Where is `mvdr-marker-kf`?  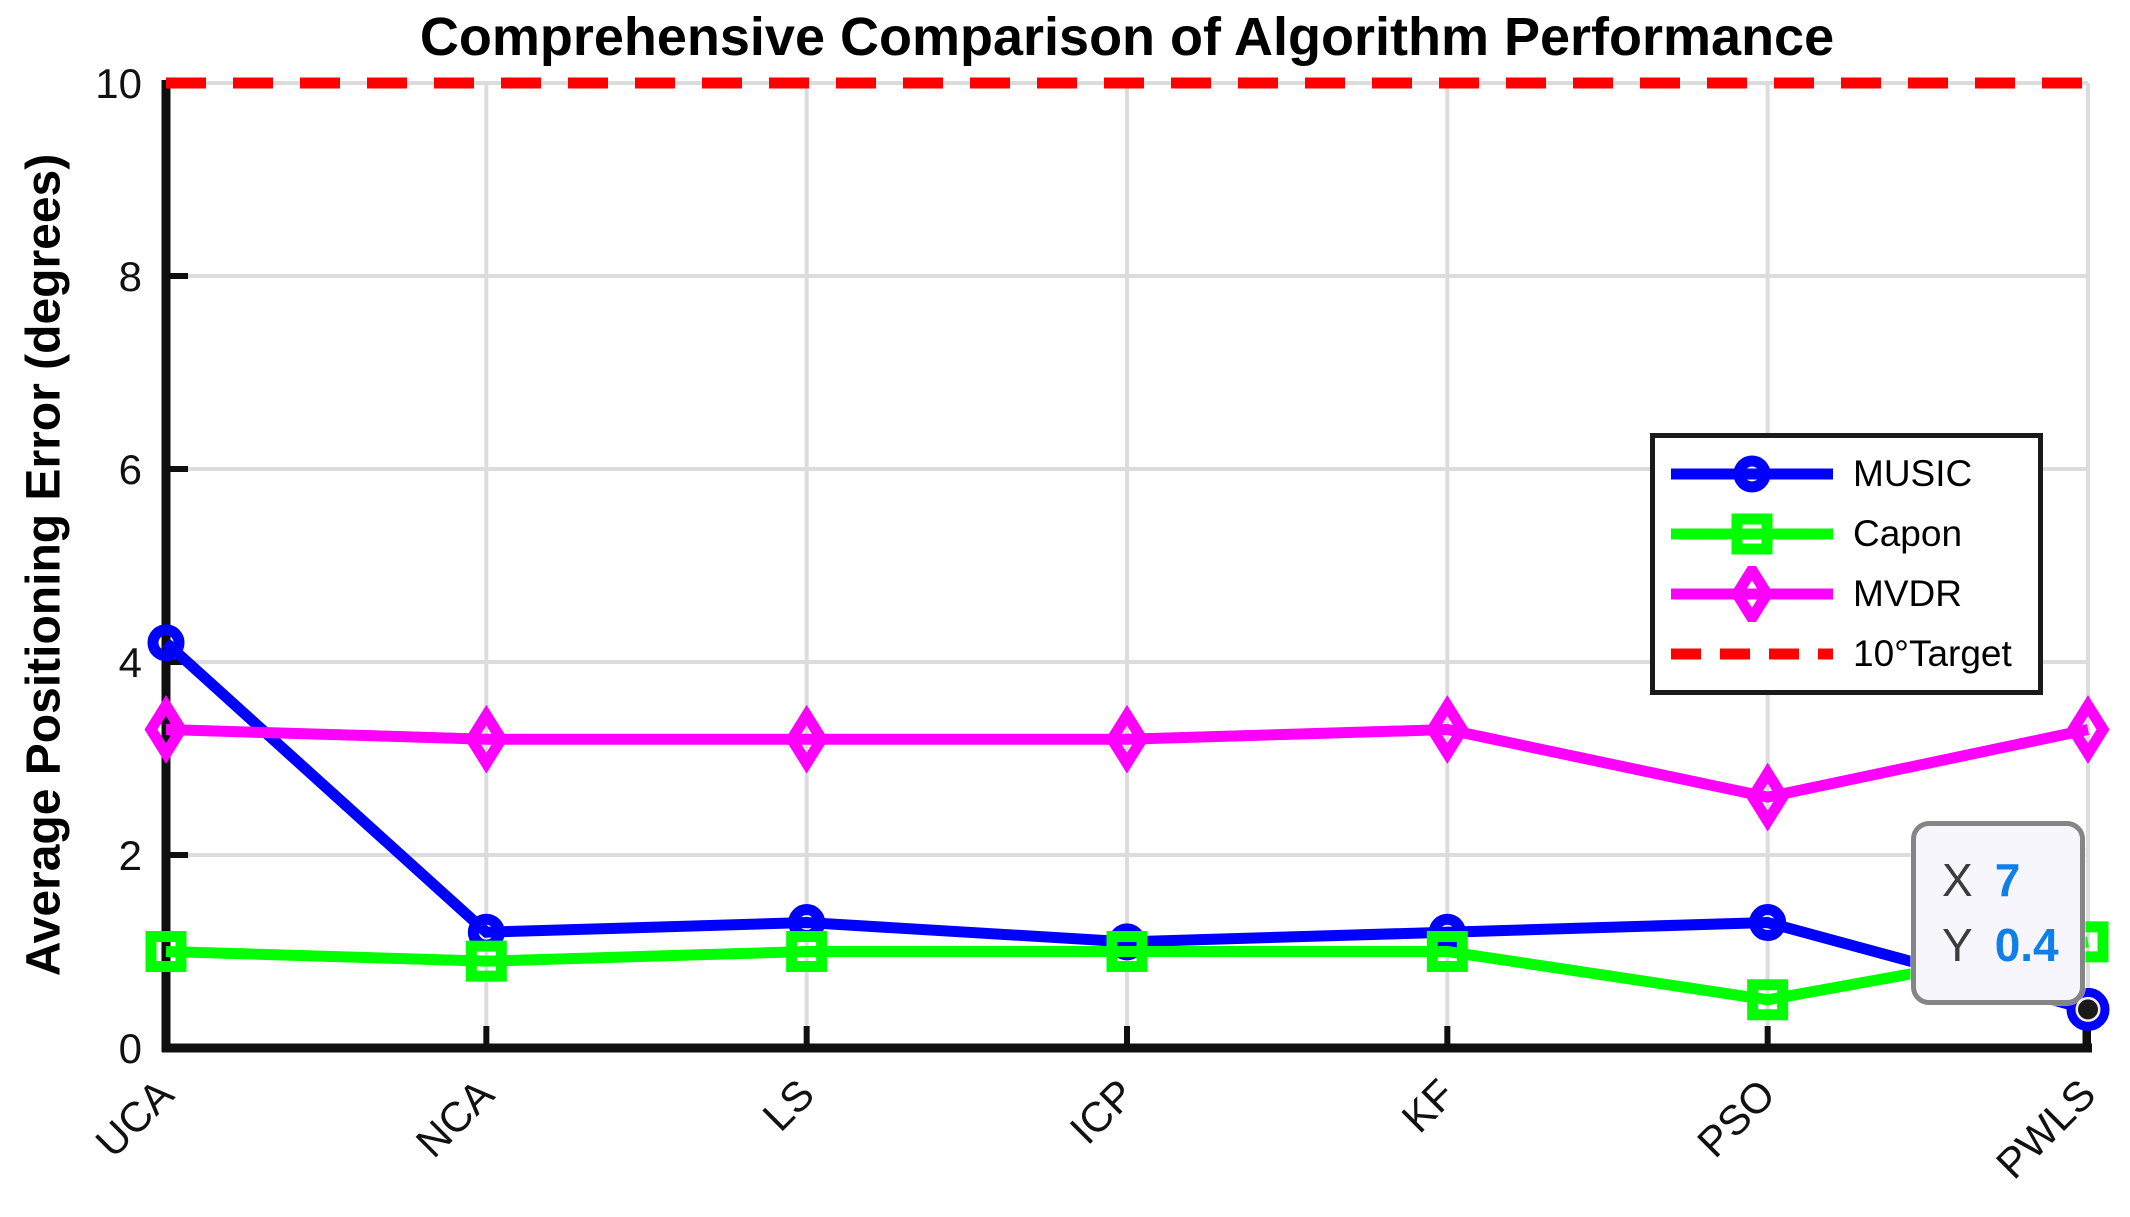
mvdr-marker-kf is located at coordinates (1447, 729).